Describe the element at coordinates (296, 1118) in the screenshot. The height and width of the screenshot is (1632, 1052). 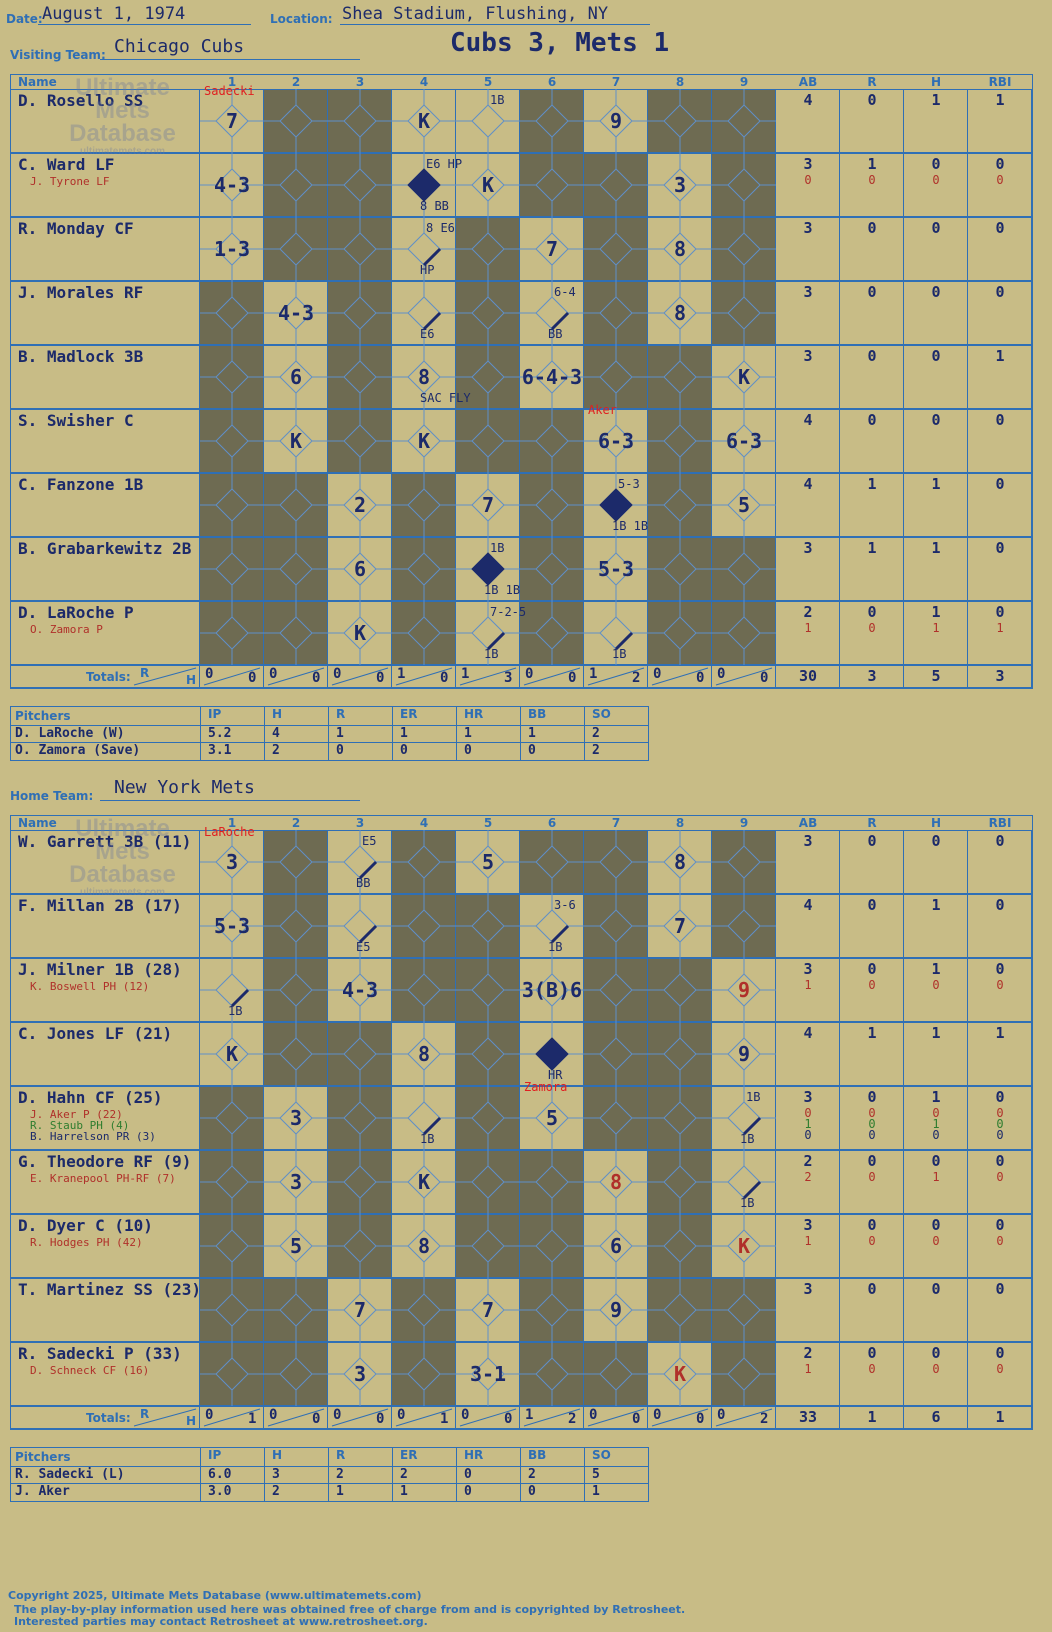
I see `play-result: 3` at that location.